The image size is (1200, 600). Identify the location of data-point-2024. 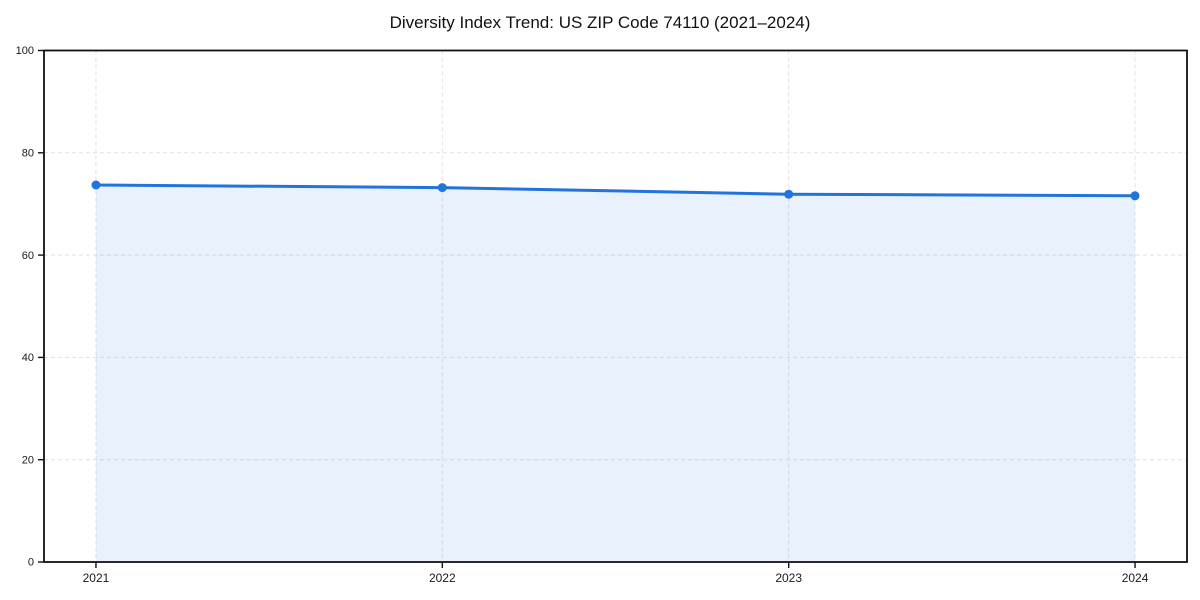
(1135, 196).